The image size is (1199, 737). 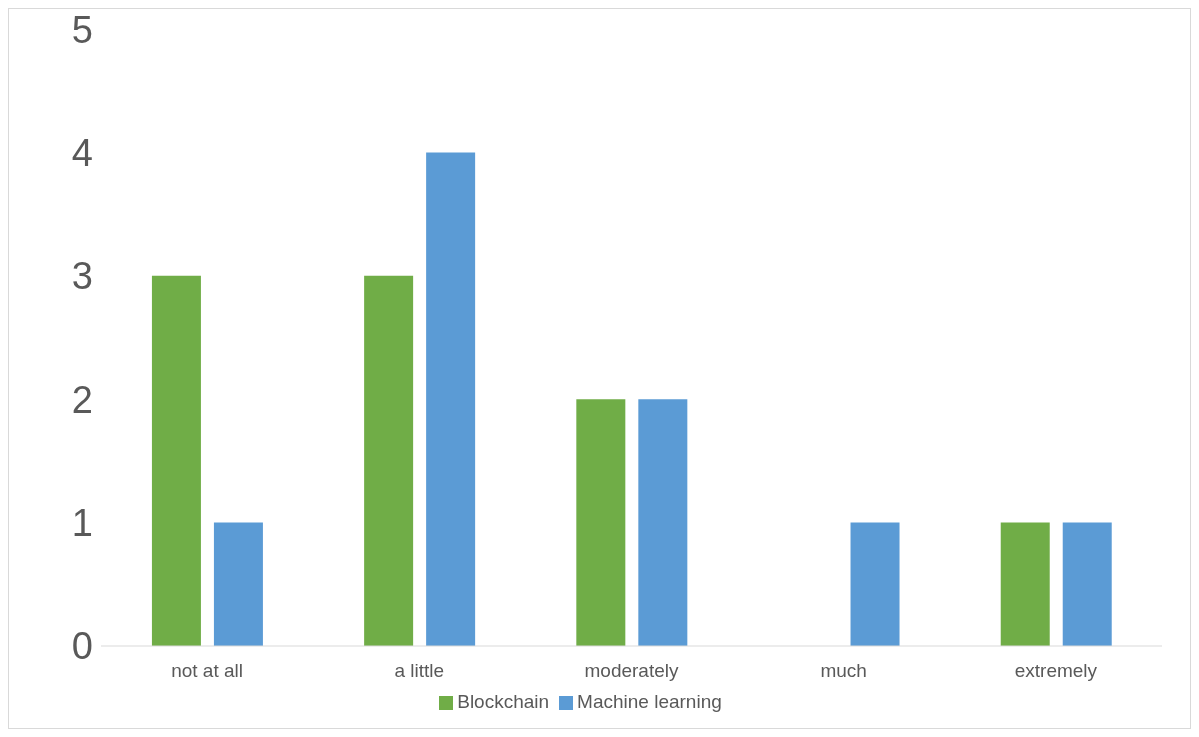 What do you see at coordinates (82, 29) in the screenshot?
I see `y-tick-label: 5` at bounding box center [82, 29].